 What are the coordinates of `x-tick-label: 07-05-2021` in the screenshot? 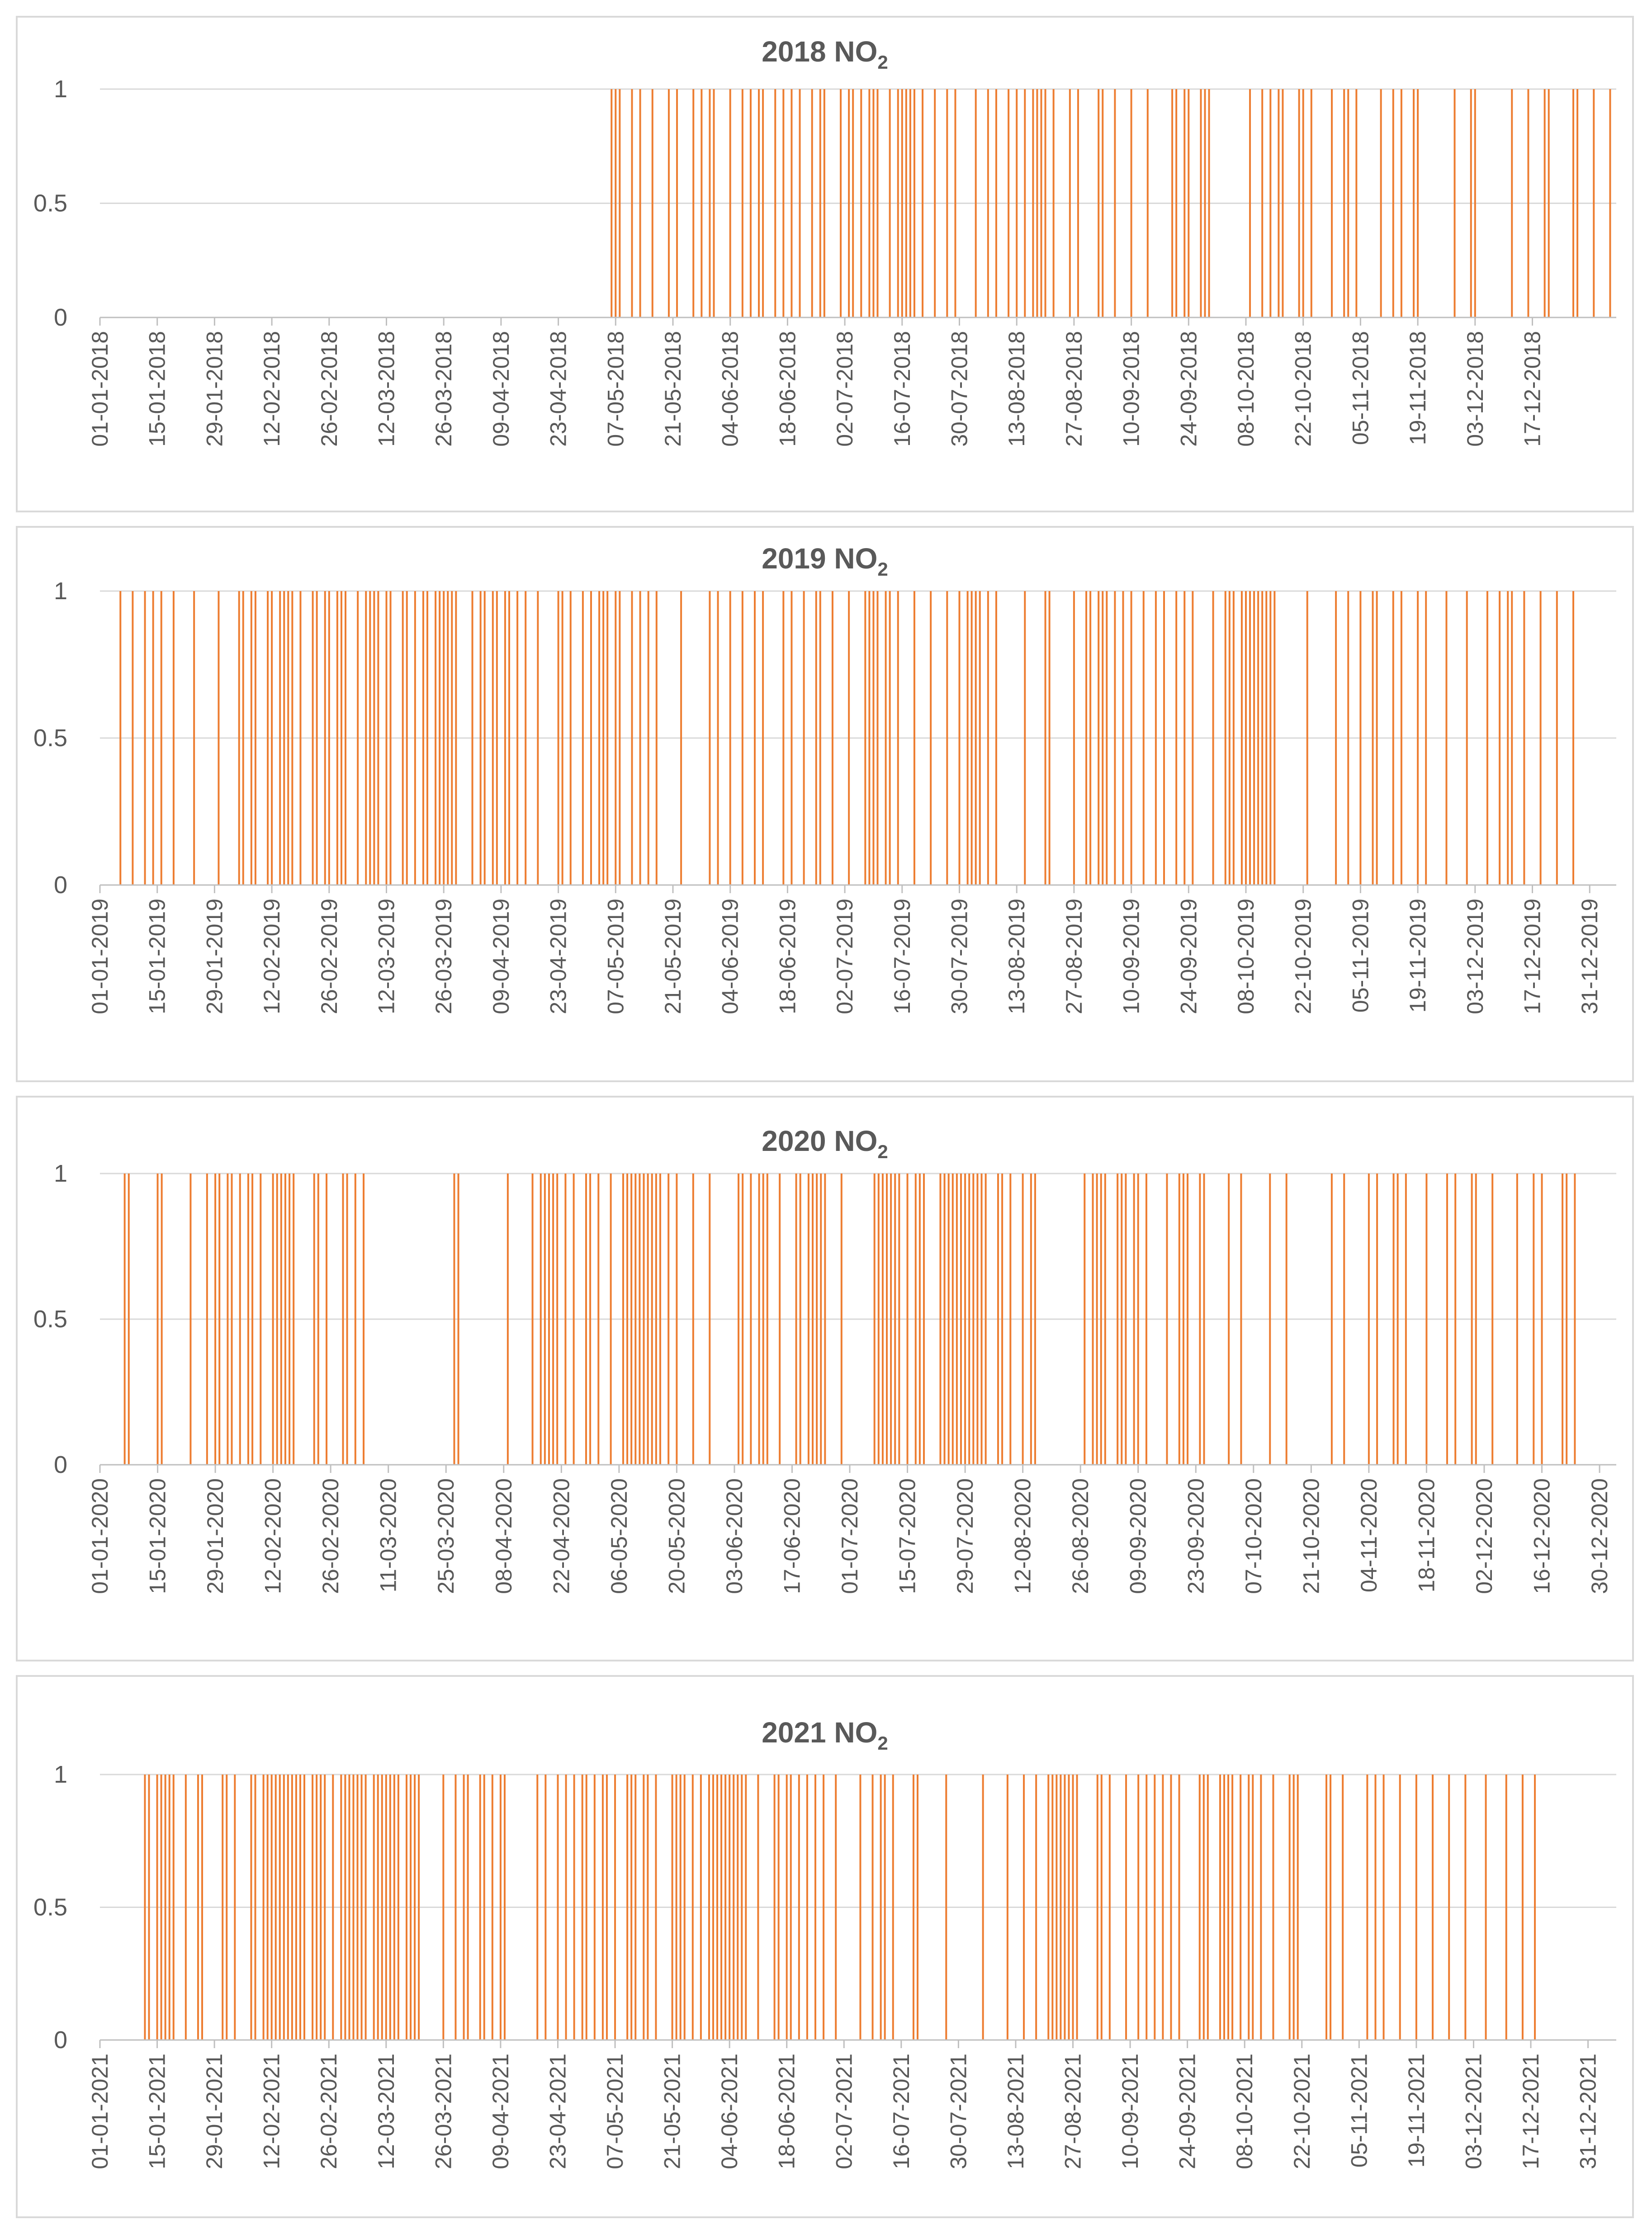 It's located at (615, 2111).